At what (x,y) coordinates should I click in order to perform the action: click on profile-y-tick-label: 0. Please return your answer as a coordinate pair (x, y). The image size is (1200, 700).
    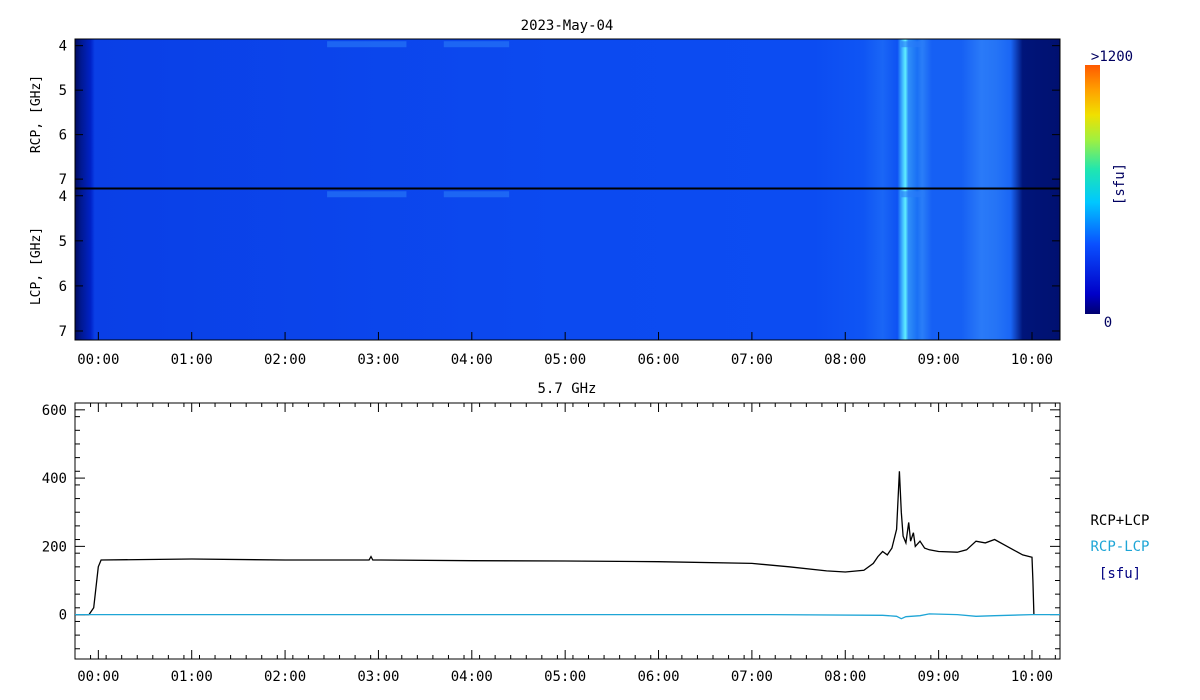
    Looking at the image, I should click on (63, 616).